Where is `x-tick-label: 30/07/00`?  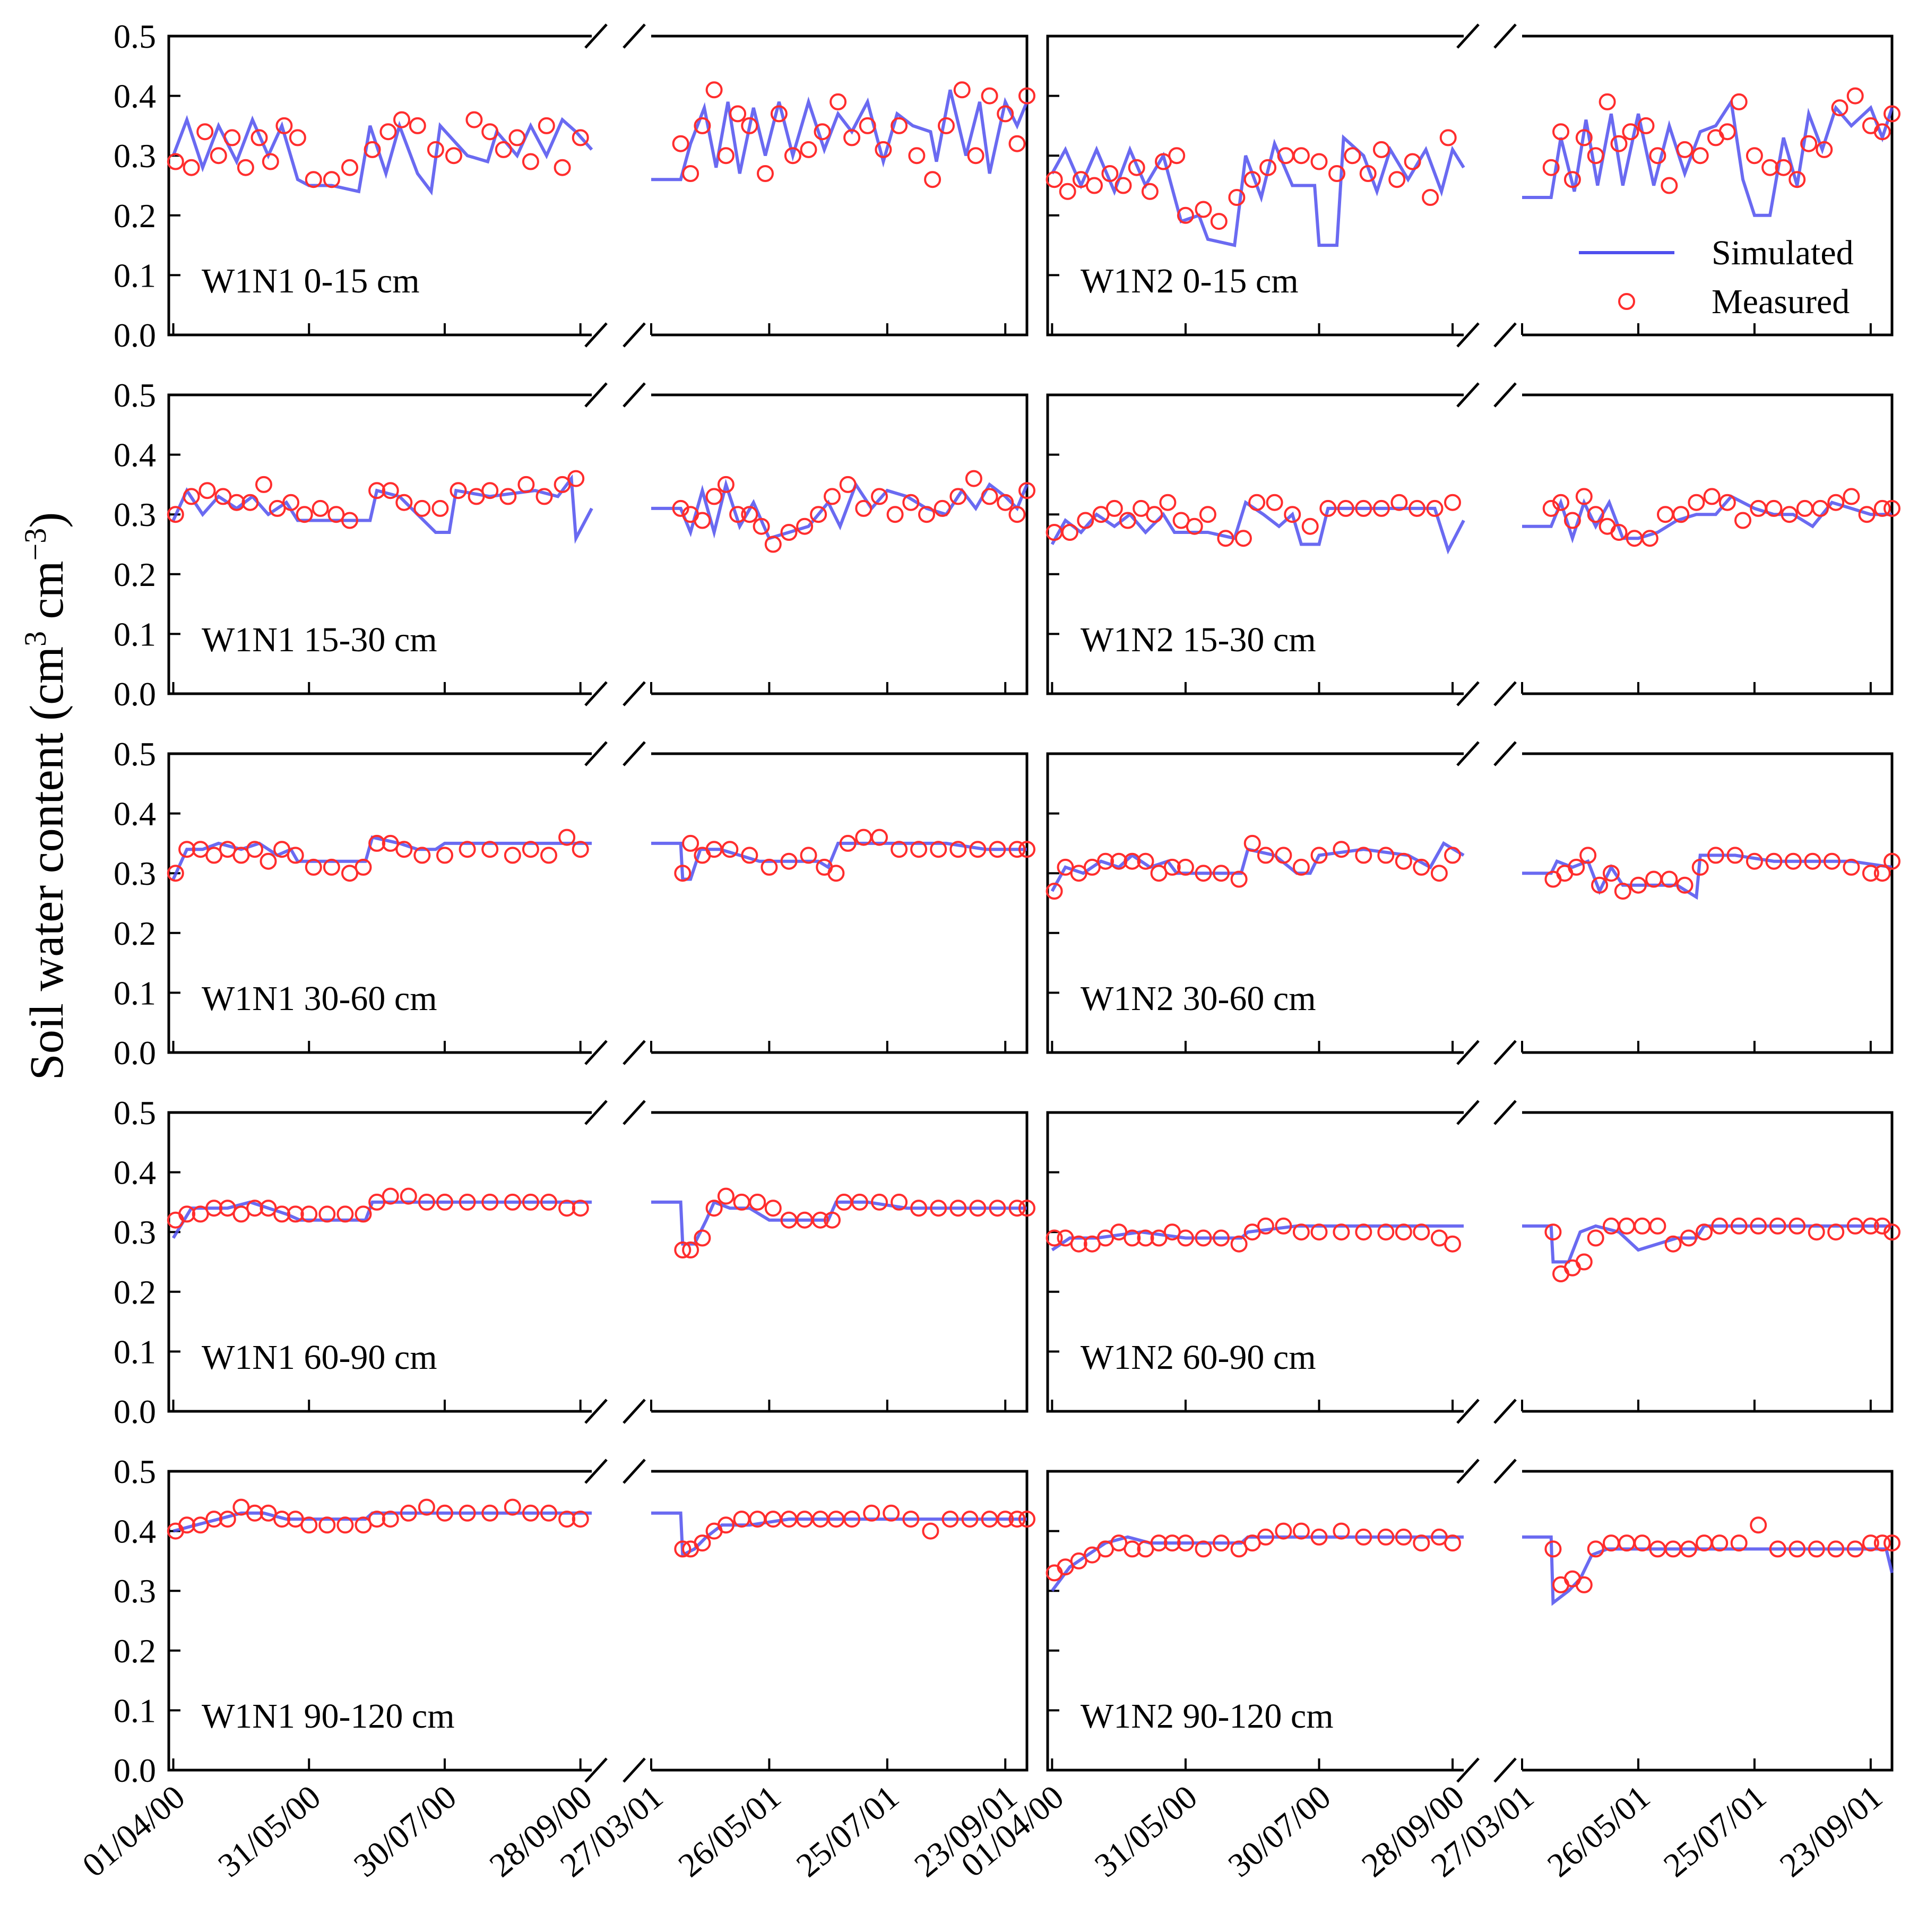
x-tick-label: 30/07/00 is located at coordinates (1279, 1831).